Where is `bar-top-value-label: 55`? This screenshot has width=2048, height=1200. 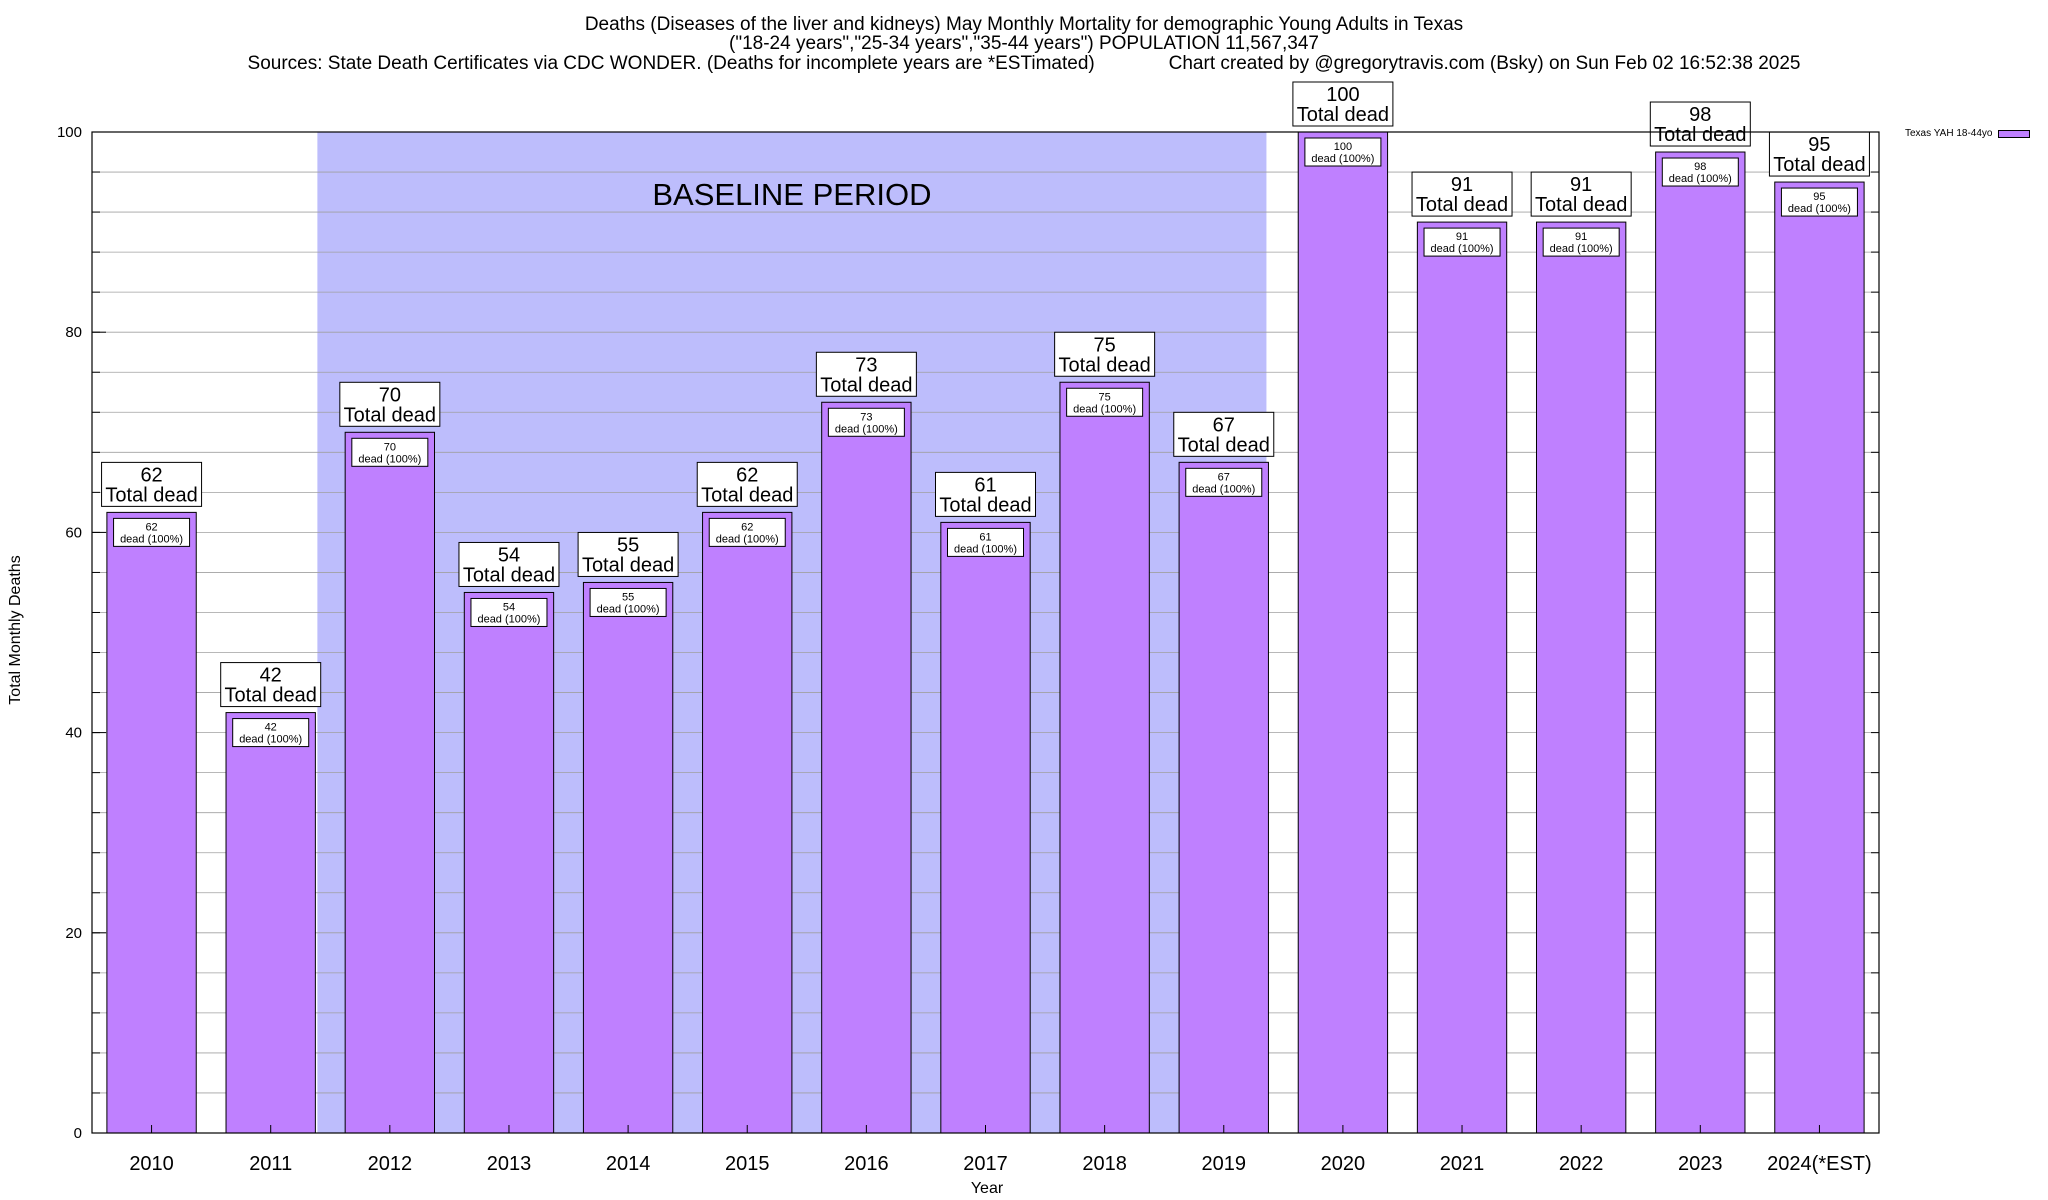 bar-top-value-label: 55 is located at coordinates (628, 545).